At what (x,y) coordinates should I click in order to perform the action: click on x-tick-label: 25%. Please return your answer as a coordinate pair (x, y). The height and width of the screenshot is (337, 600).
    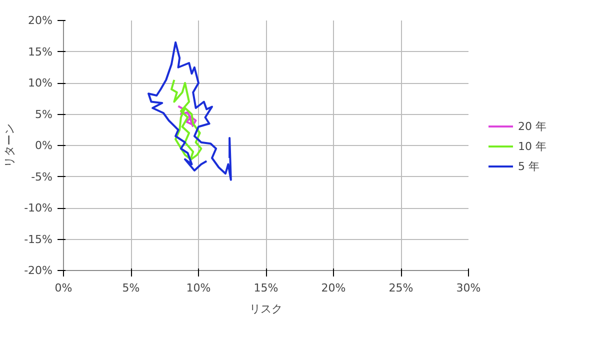
    Looking at the image, I should click on (401, 288).